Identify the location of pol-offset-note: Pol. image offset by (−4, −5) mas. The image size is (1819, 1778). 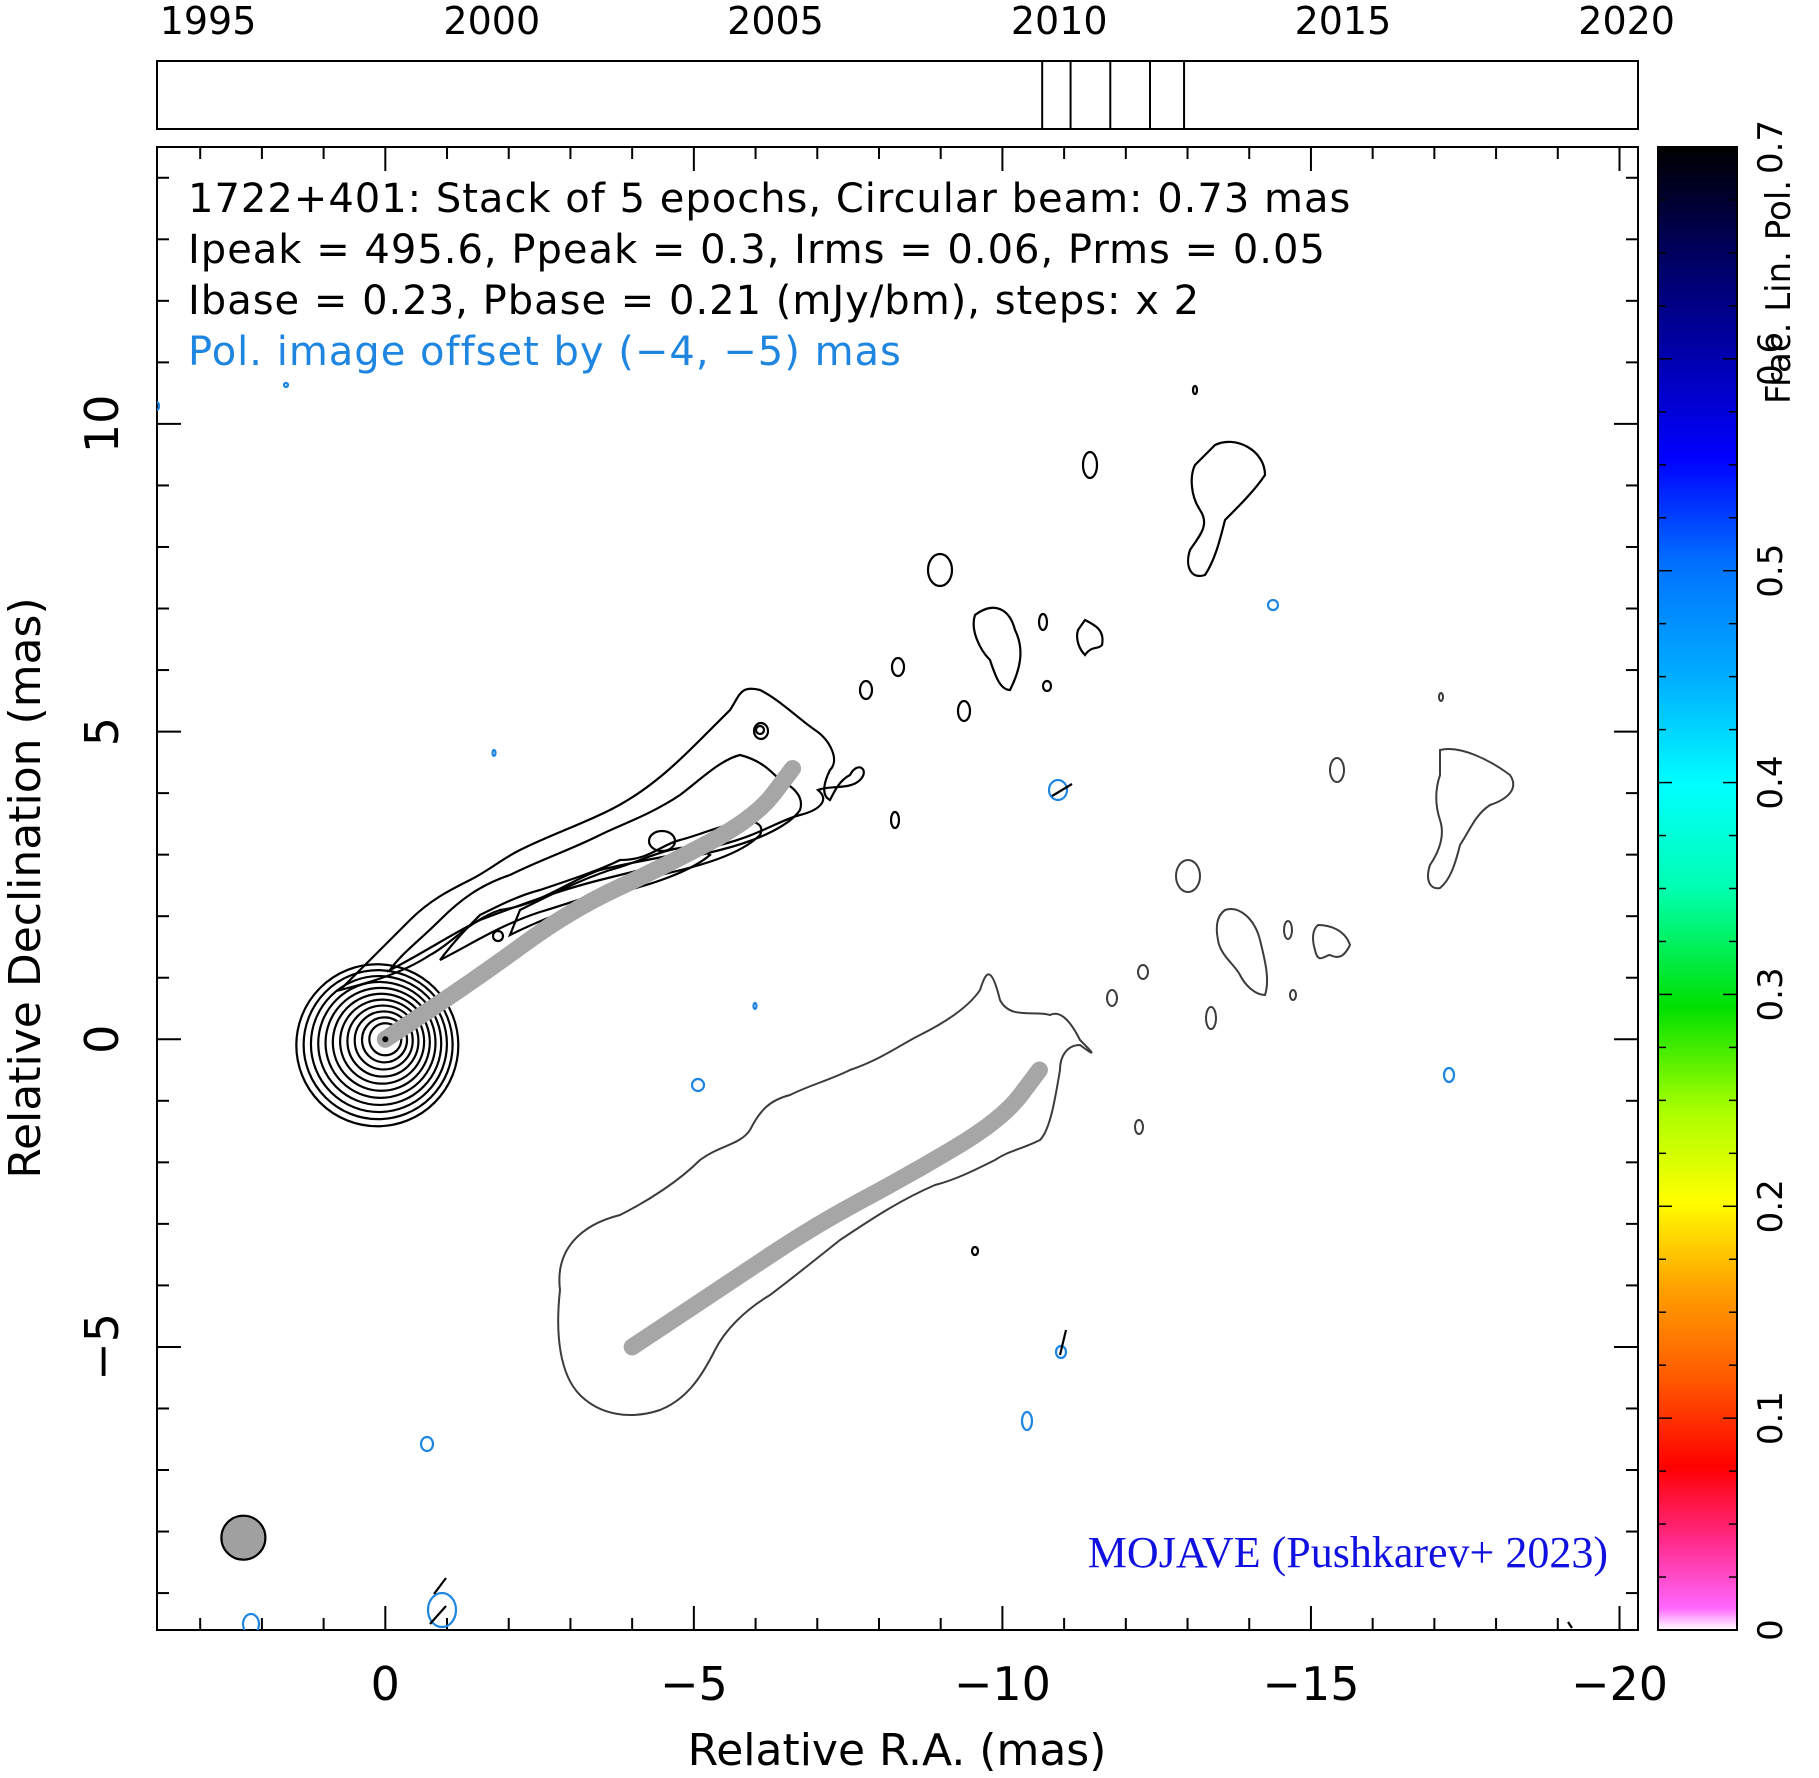
(545, 352).